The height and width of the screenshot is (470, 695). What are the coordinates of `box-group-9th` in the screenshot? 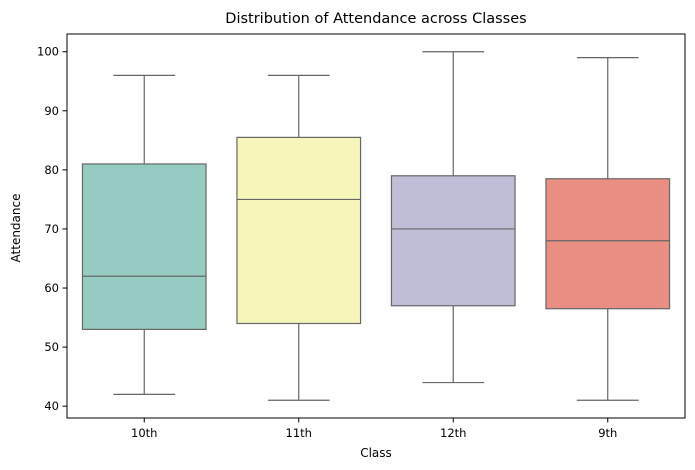 It's located at (608, 229).